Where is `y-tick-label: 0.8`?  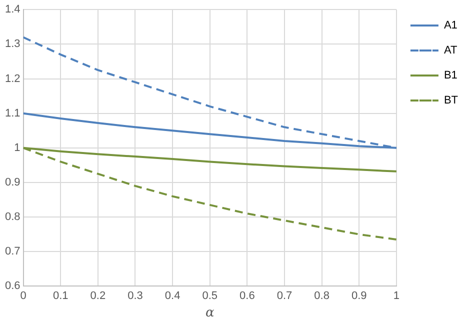 y-tick-label: 0.8 is located at coordinates (12, 217).